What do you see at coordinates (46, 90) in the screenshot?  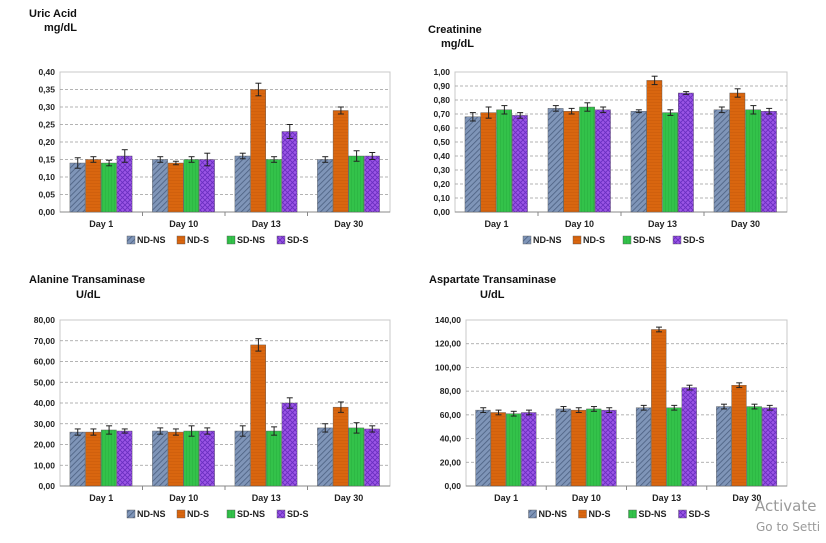 I see `y-tick-label: 0,35` at bounding box center [46, 90].